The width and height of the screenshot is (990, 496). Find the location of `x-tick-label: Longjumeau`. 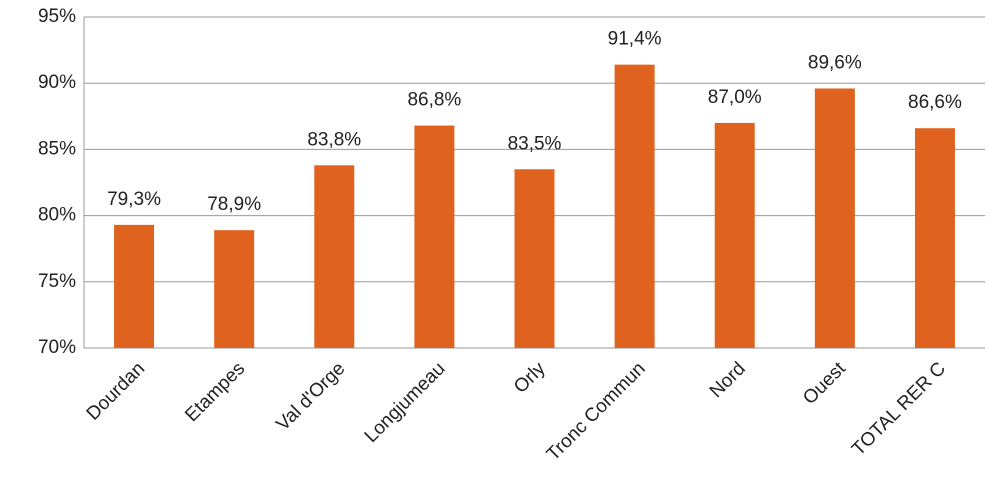

x-tick-label: Longjumeau is located at coordinates (405, 402).